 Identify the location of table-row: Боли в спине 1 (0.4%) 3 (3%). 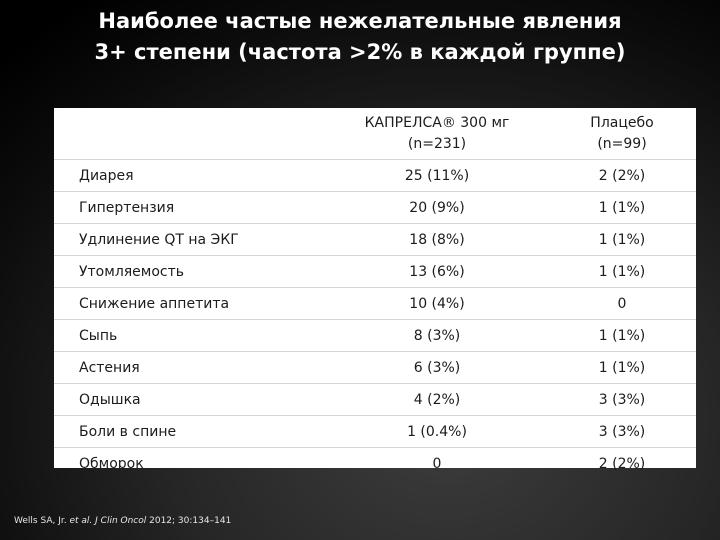
(375, 431).